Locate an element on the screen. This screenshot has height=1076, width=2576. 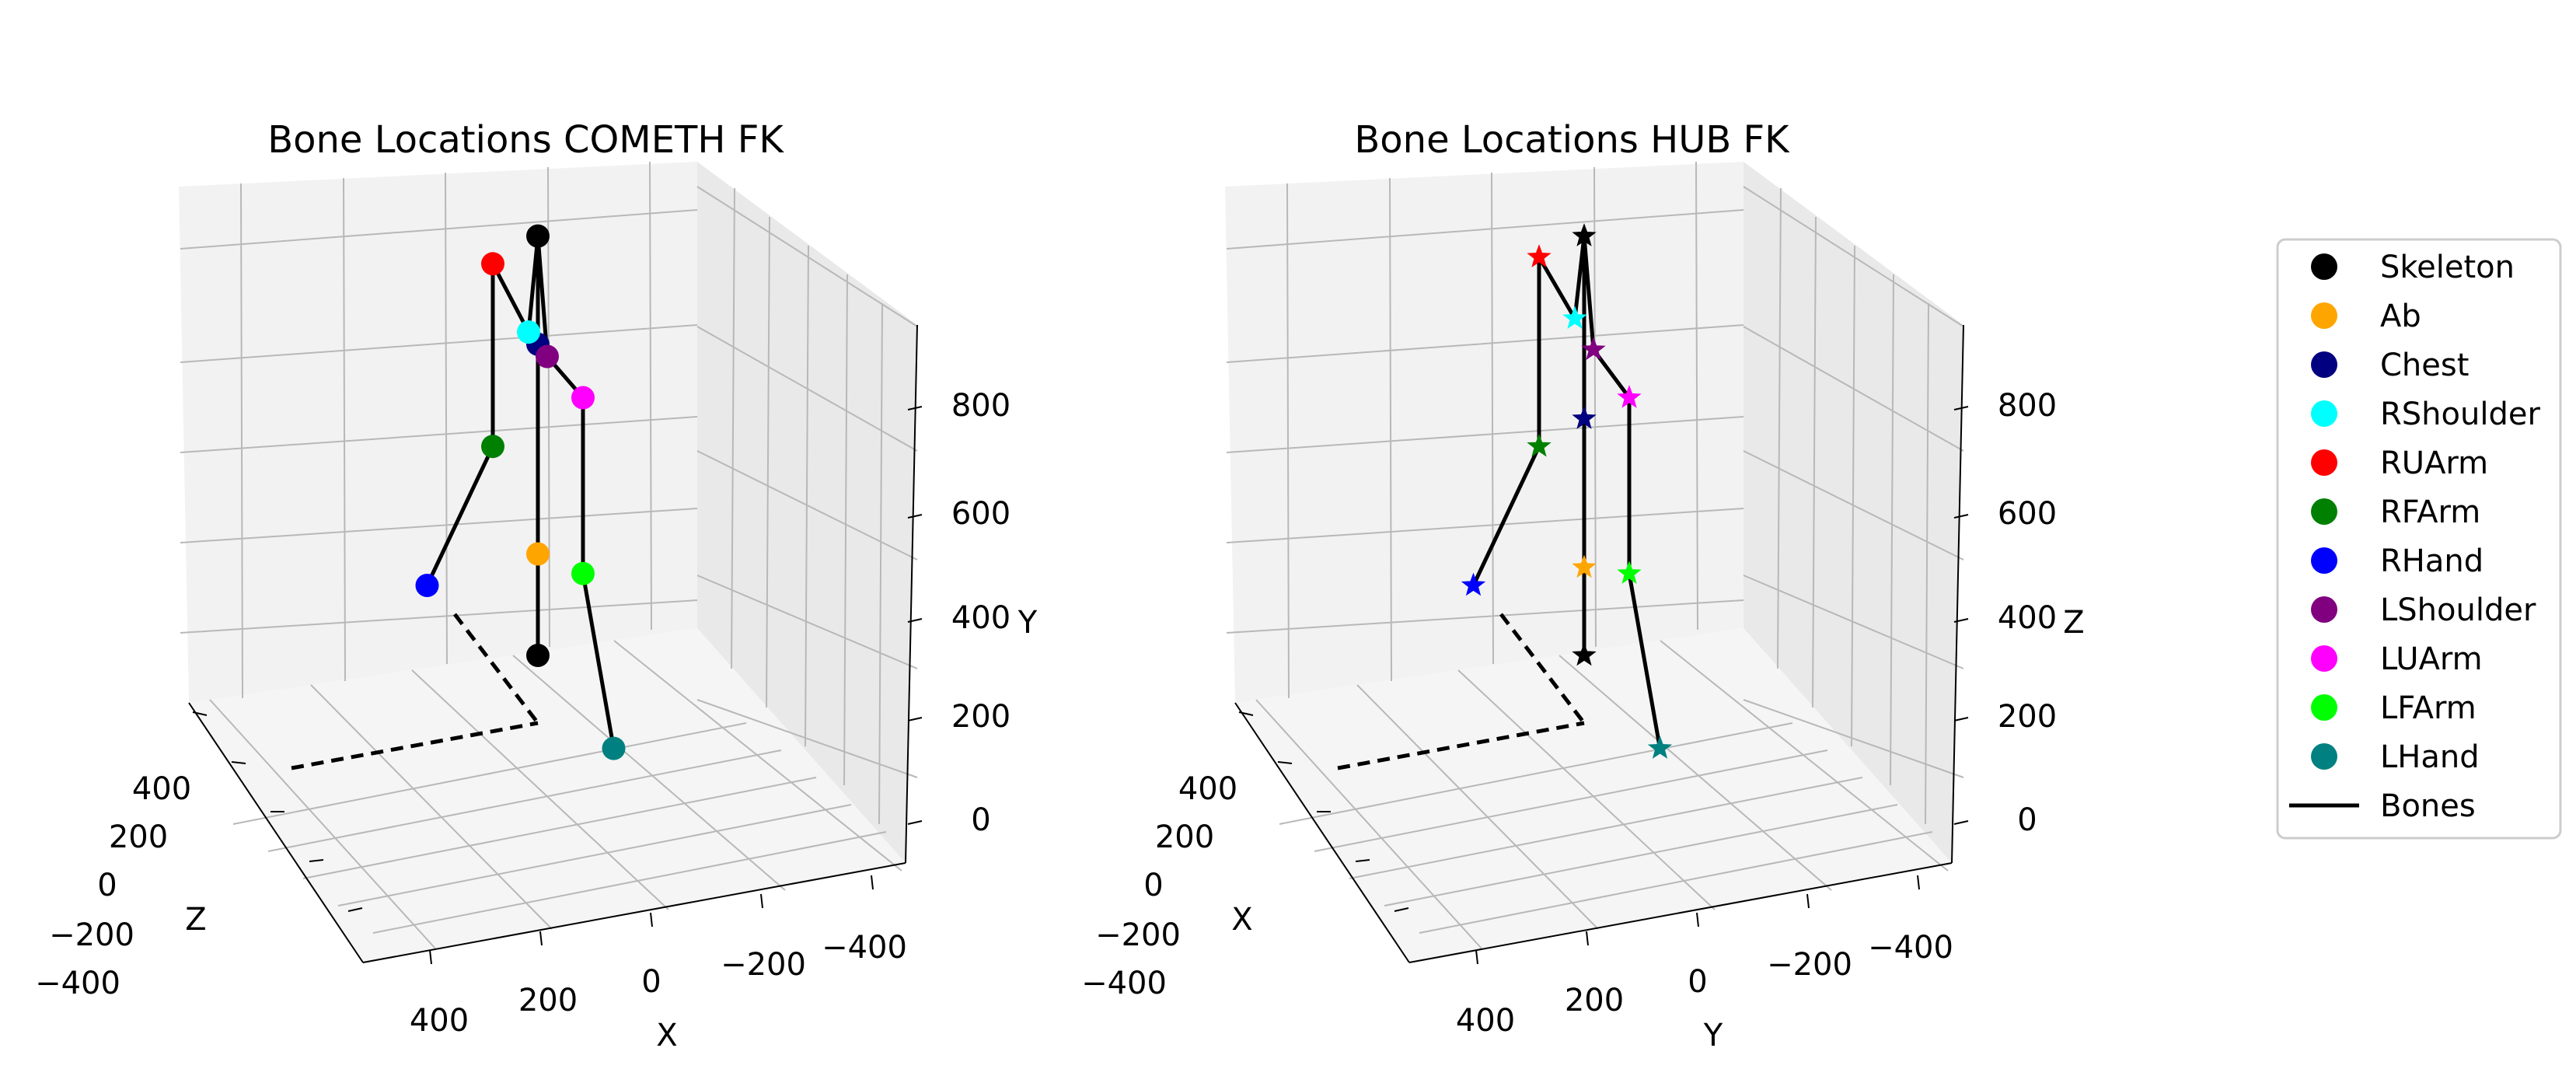
bottom-tick-label: 0 is located at coordinates (1698, 982).